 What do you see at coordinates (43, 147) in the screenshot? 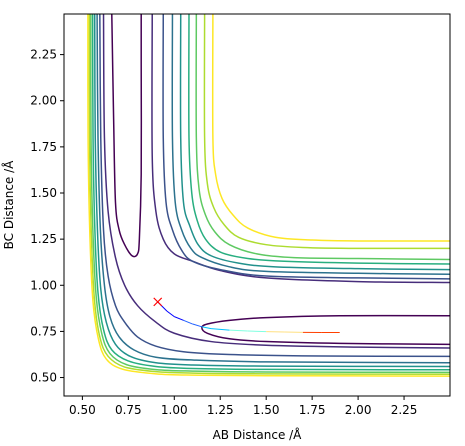
I see `y-tick-label: 1.75` at bounding box center [43, 147].